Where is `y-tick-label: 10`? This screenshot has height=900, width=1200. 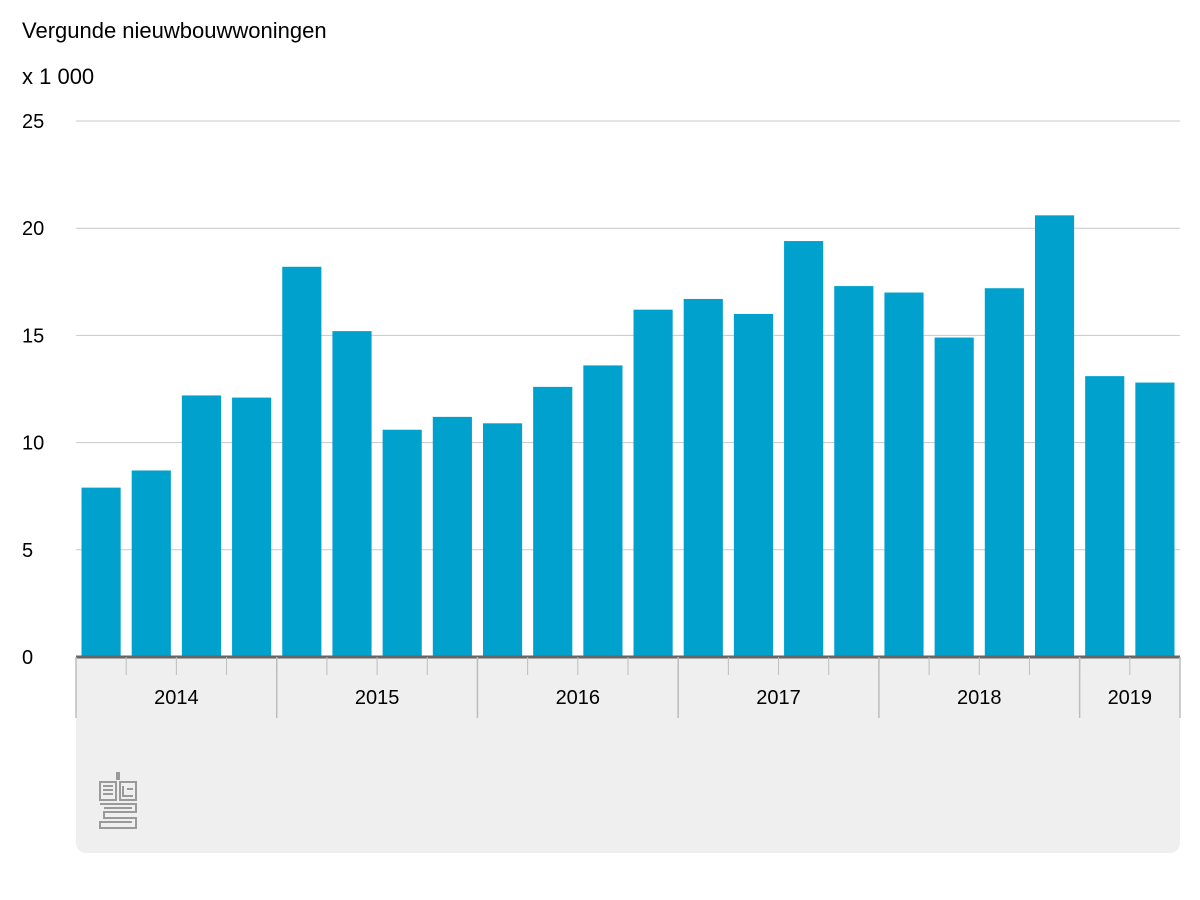
y-tick-label: 10 is located at coordinates (33, 444).